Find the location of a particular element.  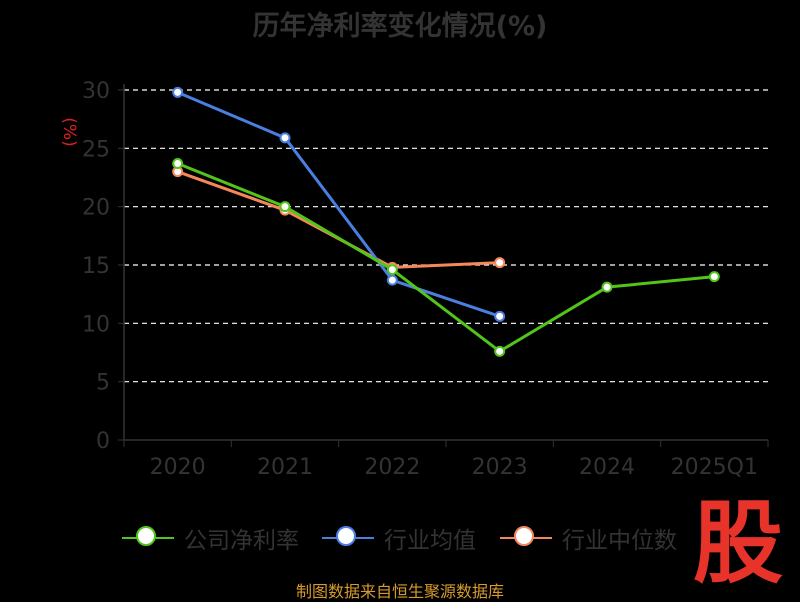

chart-legend: 公司净利率 行业均值 行业中位数 is located at coordinates (340, 538).